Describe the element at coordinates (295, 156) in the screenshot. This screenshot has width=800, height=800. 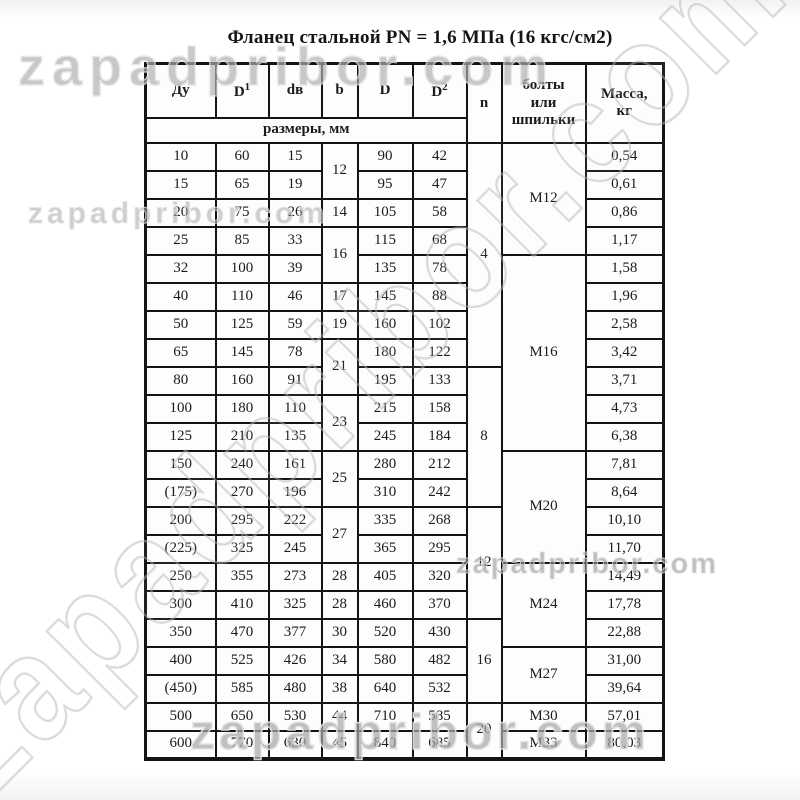
I see `cell-dv: 15` at that location.